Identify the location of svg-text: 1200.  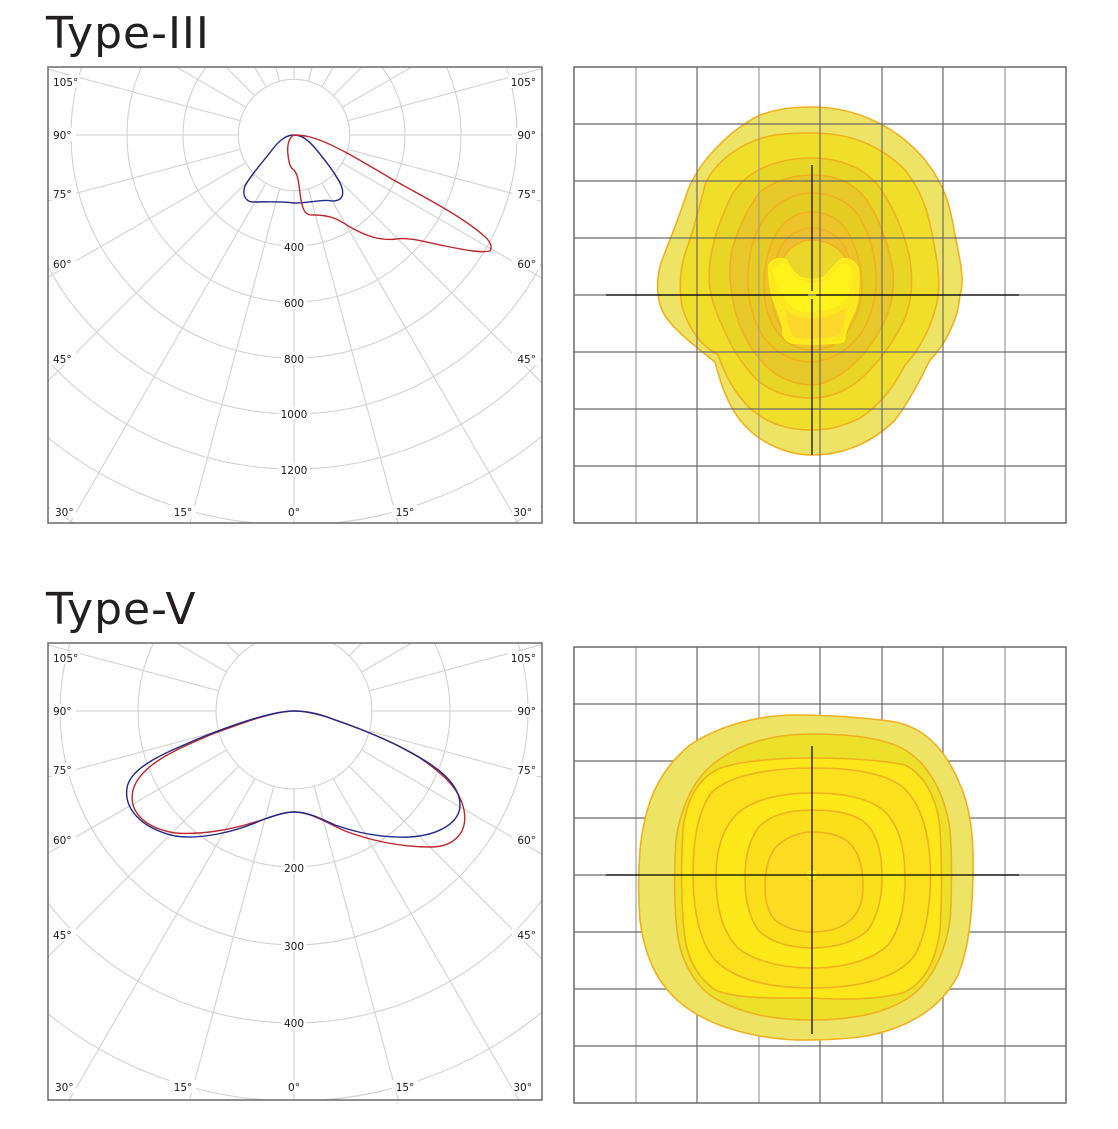
(294, 471).